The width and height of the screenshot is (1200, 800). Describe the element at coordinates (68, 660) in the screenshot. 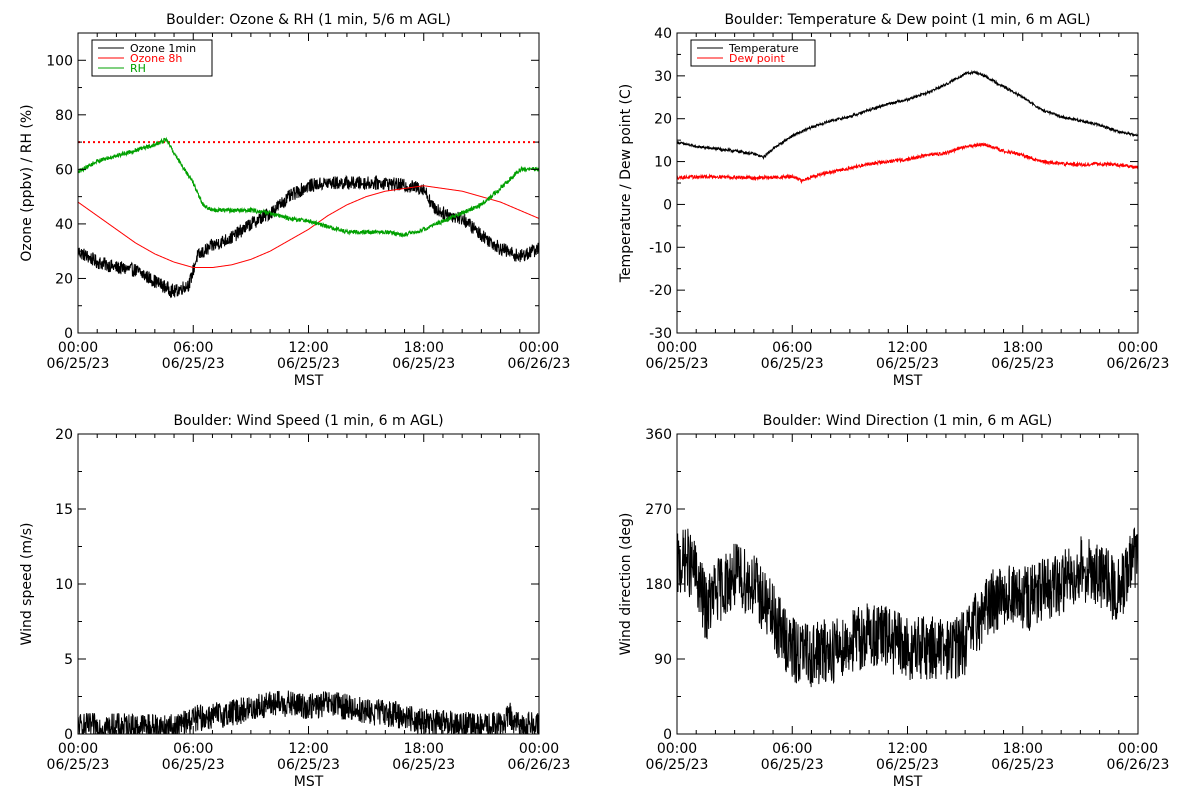

I see `y-tick-label: 5` at that location.